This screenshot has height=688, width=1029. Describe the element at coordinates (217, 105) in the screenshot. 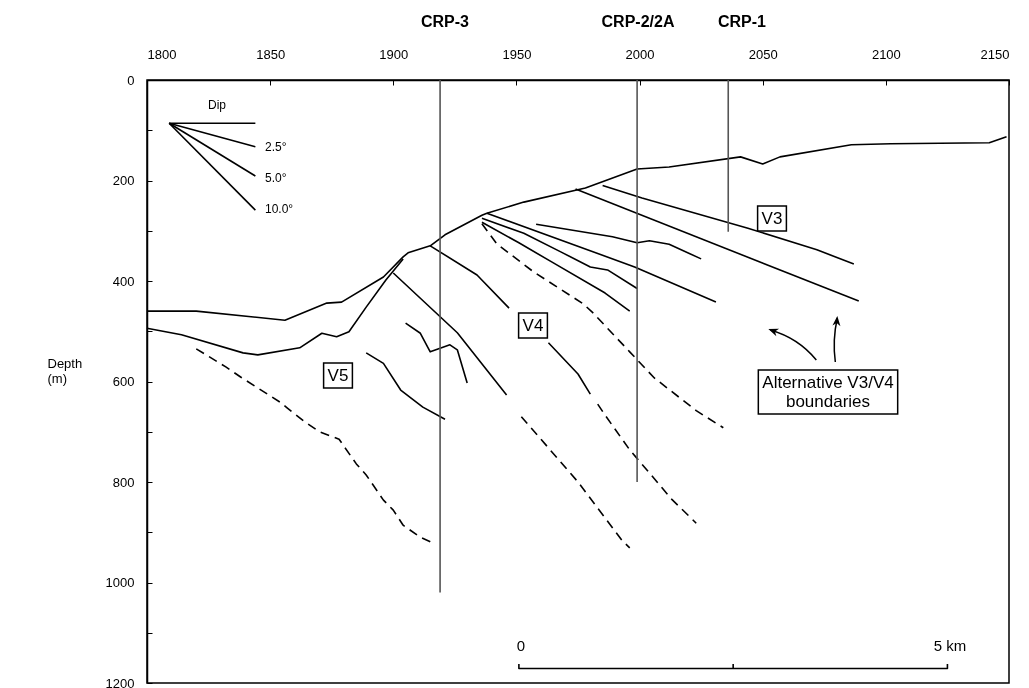

I see `annotation: Dip` at that location.